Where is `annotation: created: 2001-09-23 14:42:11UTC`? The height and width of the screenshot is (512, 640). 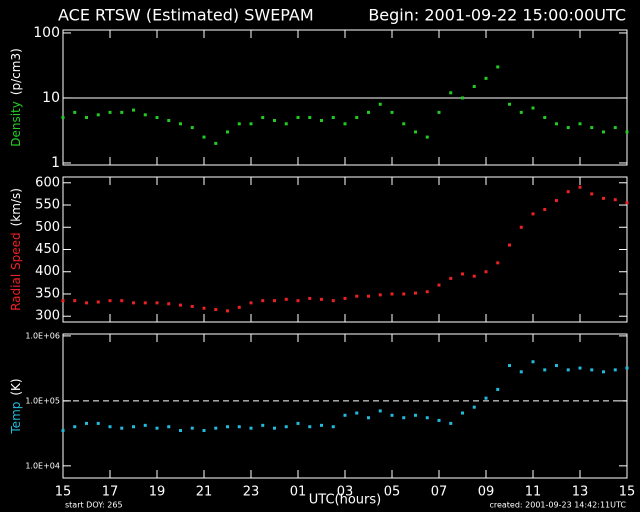
annotation: created: 2001-09-23 14:42:11UTC is located at coordinates (557, 505).